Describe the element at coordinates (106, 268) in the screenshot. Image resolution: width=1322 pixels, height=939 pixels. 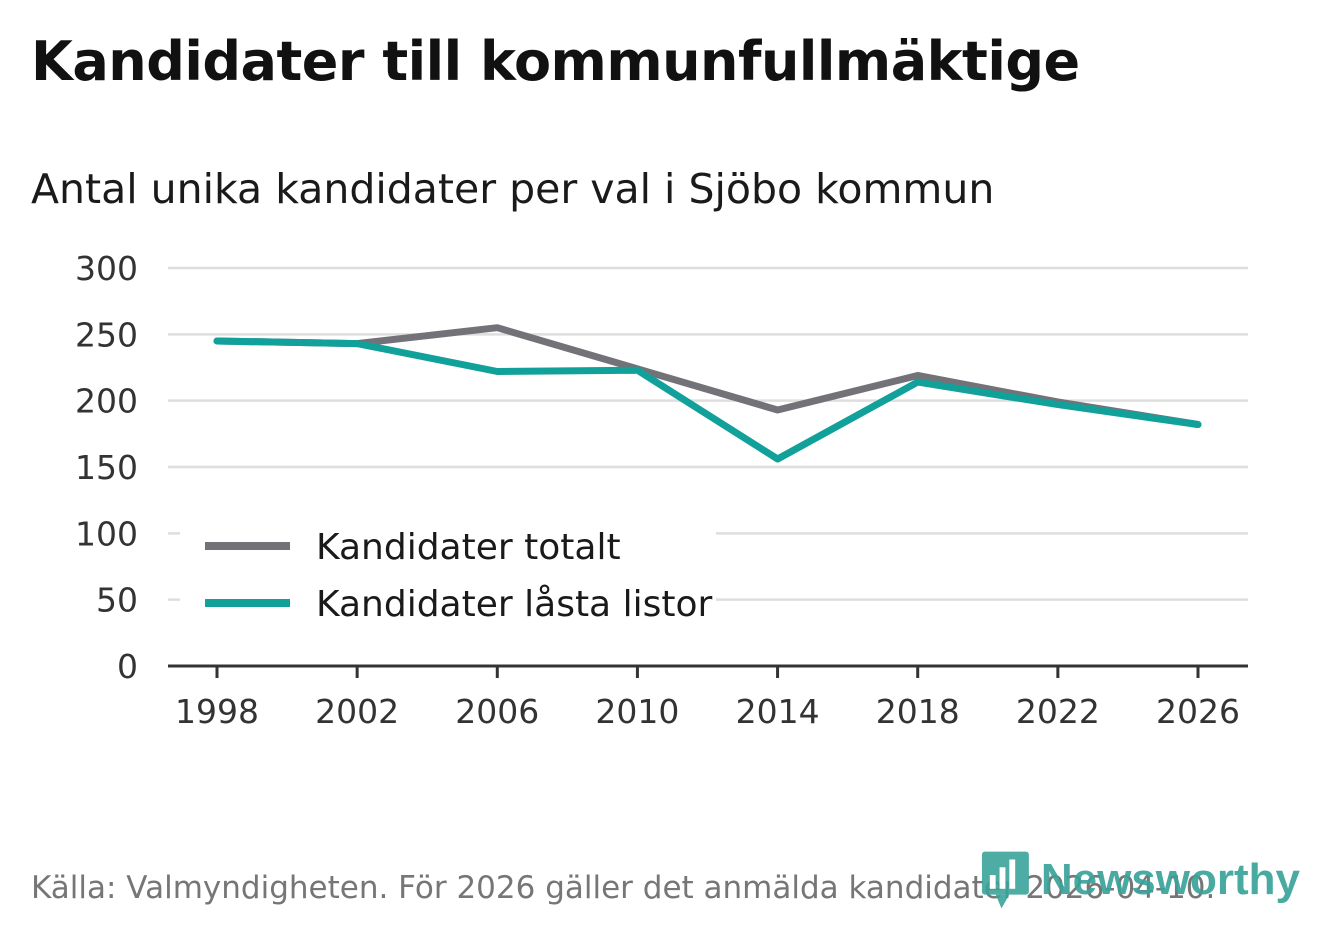
I see `y-tick-label-300: 300` at that location.